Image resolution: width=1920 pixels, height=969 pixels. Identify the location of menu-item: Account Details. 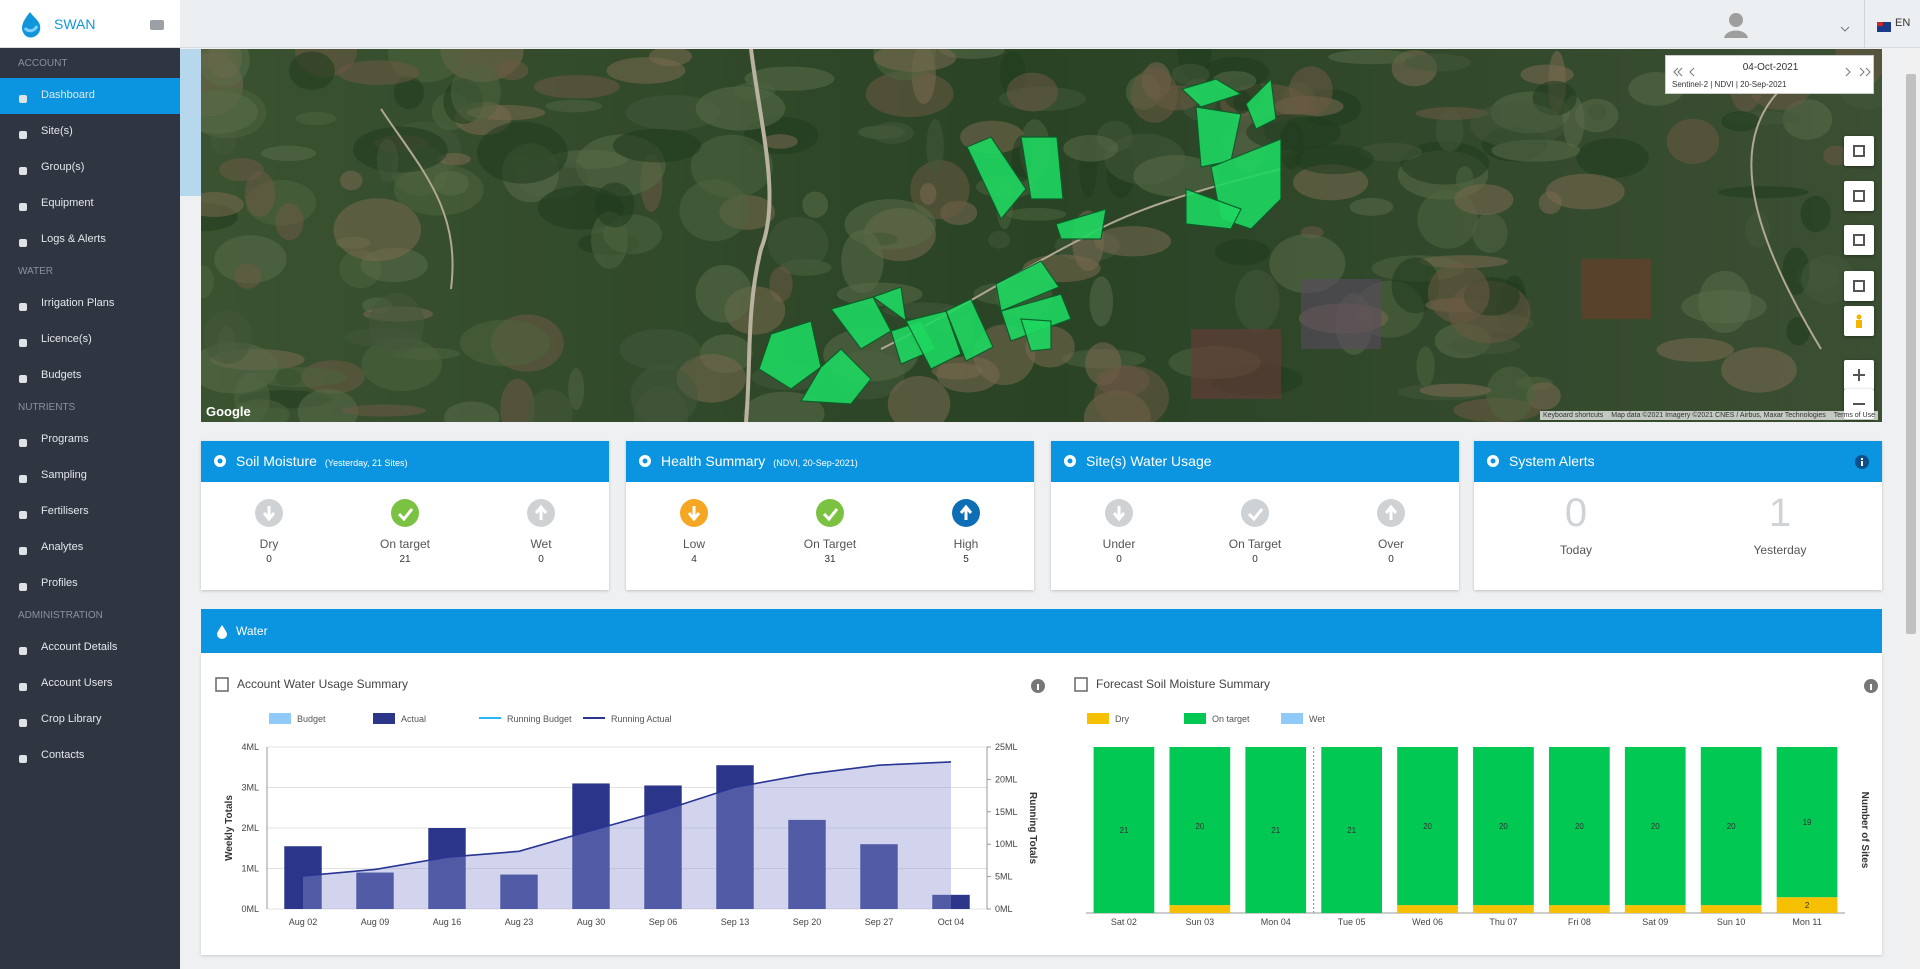
(90, 648).